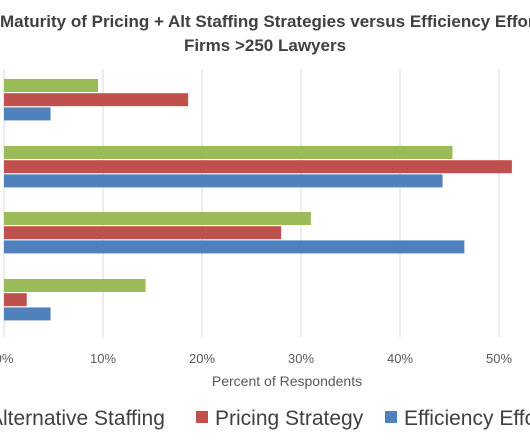 The height and width of the screenshot is (442, 530). I want to click on x-tick-label: 30%, so click(301, 358).